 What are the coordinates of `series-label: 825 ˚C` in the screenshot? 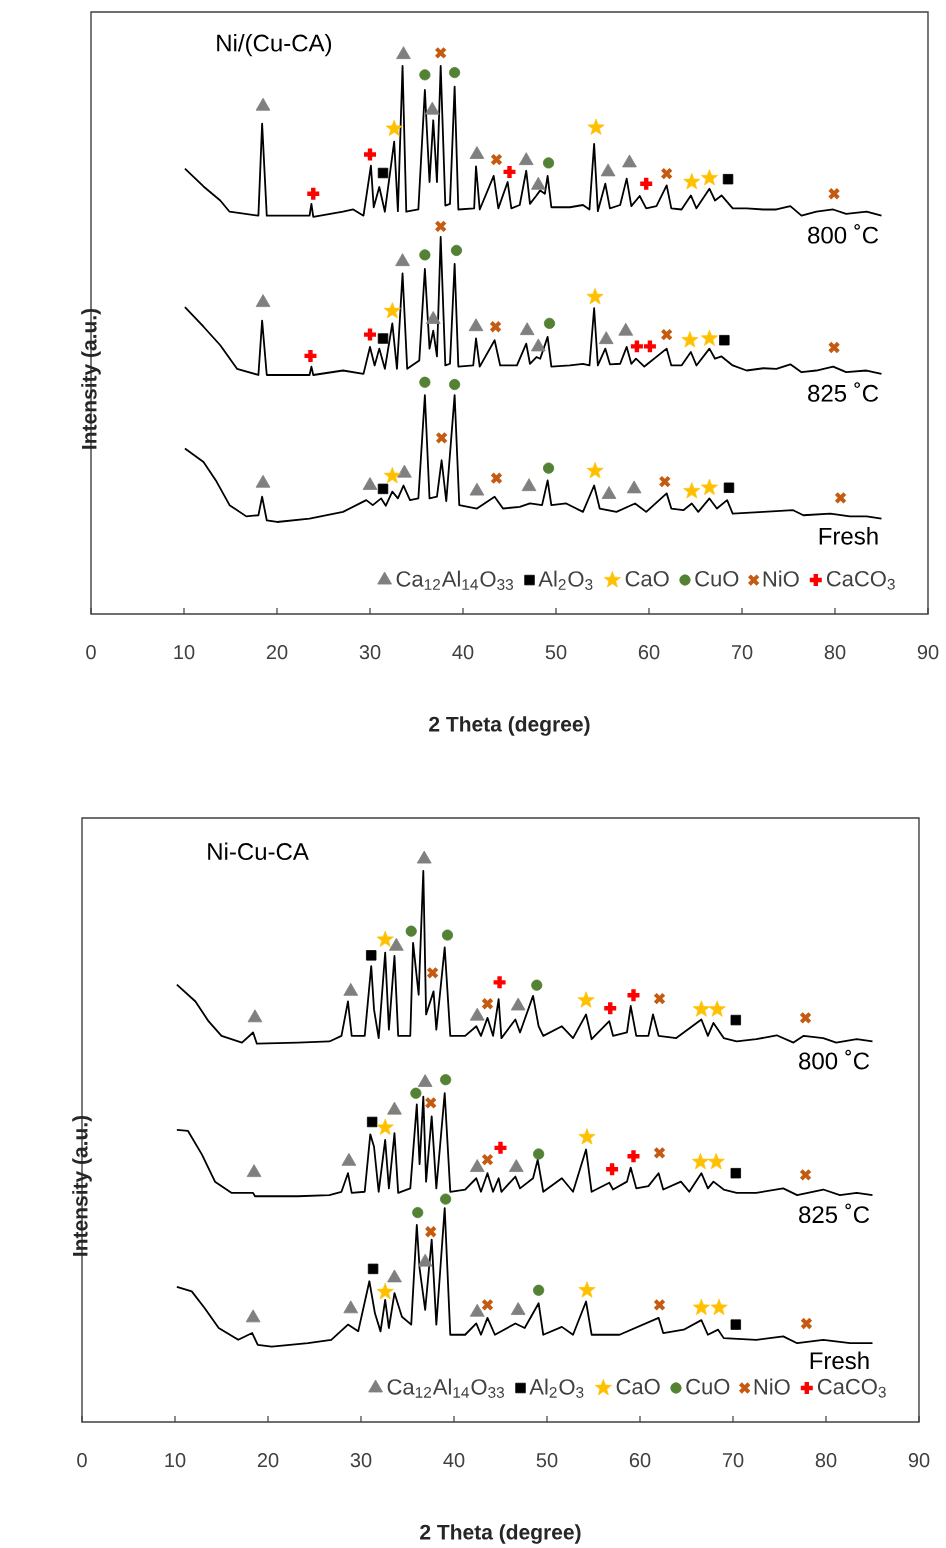 It's located at (834, 1213).